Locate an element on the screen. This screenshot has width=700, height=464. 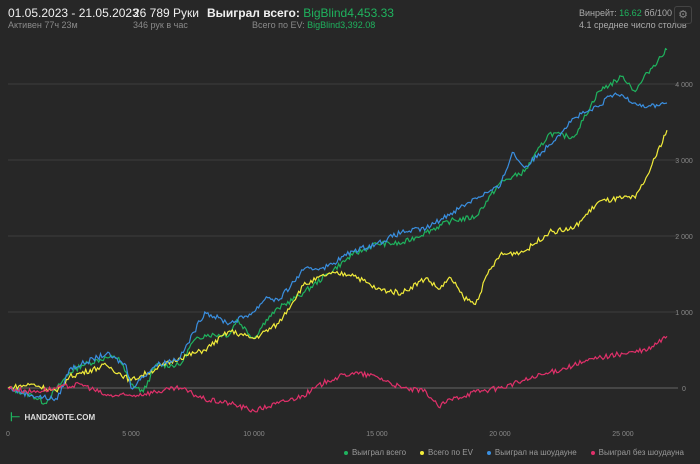
ev-total: Всего по EV: BigBlind3,392.08 is located at coordinates (313, 25).